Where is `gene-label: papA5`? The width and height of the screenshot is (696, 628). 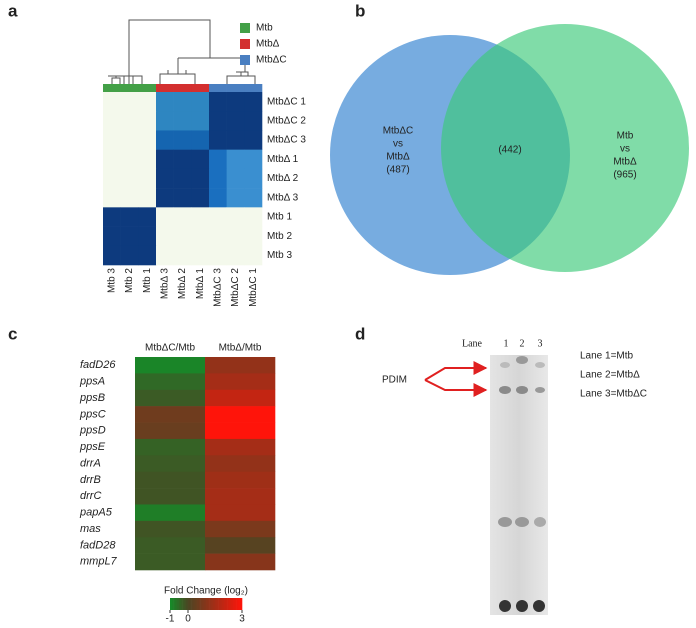
gene-label: papA5 is located at coordinates (96, 513).